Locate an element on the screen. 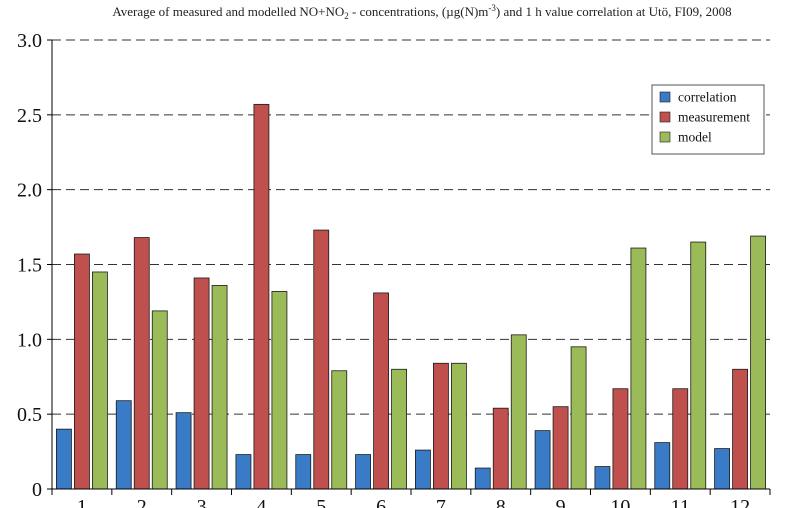 Image resolution: width=799 pixels, height=508 pixels. x-tick-label-3: 3 is located at coordinates (202, 502).